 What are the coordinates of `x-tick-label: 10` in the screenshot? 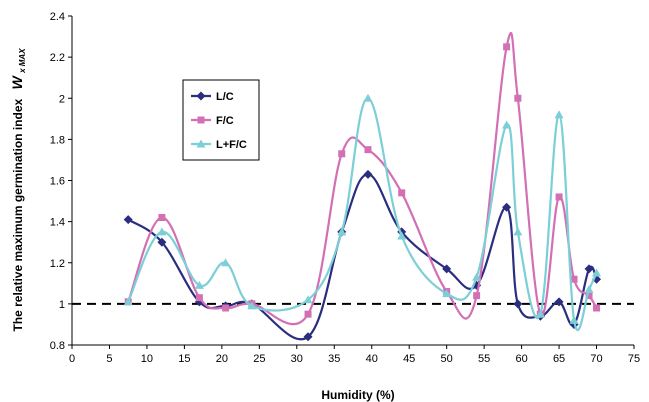 It's located at (147, 359).